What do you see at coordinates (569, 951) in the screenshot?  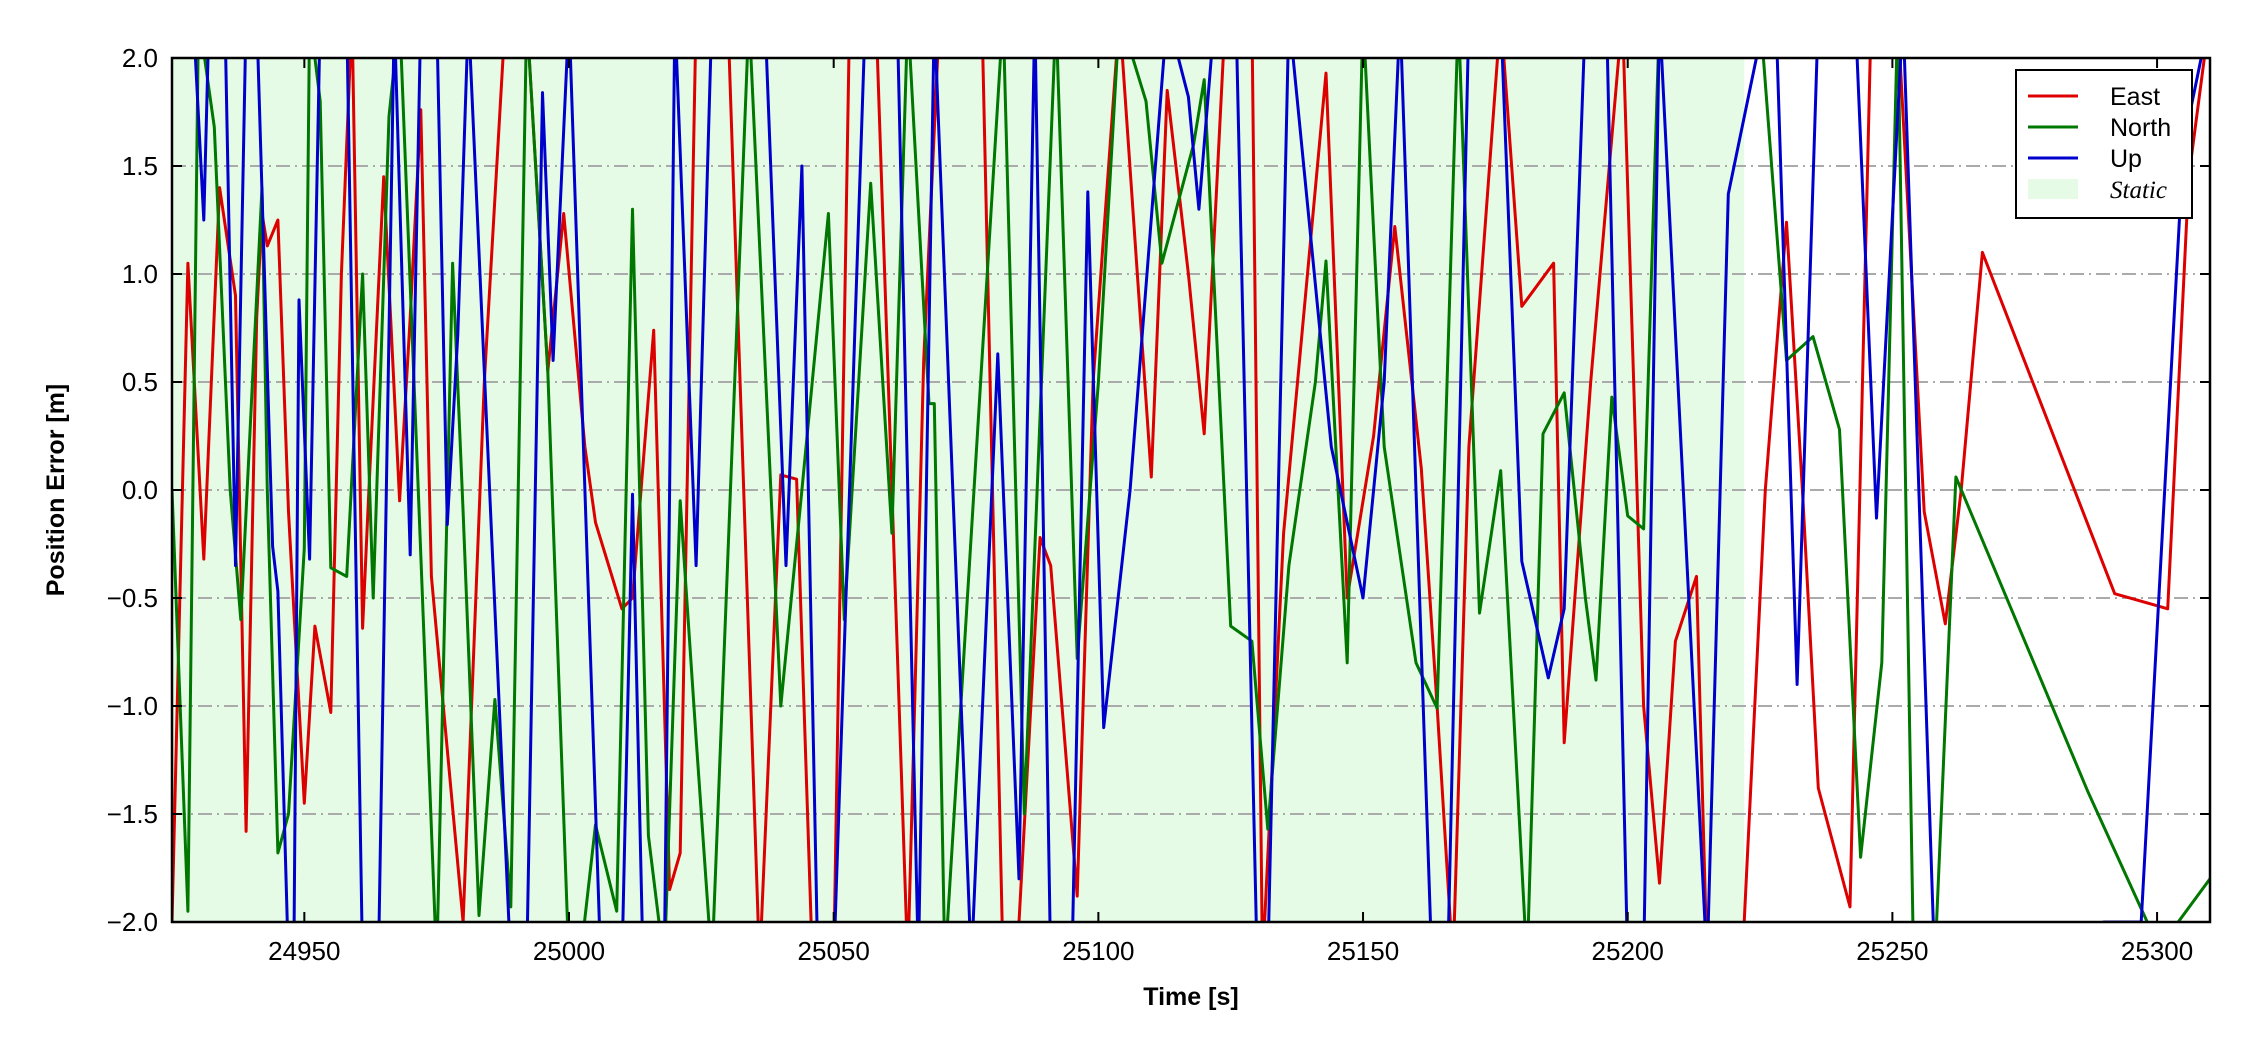 I see `x-tick-label: 25000` at bounding box center [569, 951].